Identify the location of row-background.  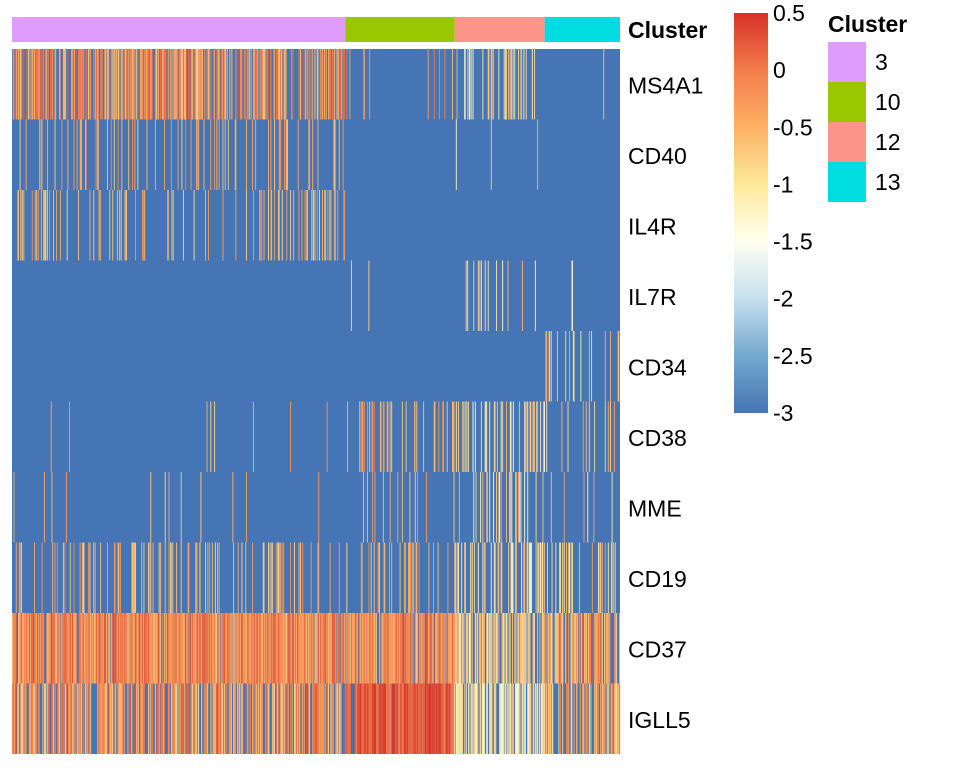
(316, 295).